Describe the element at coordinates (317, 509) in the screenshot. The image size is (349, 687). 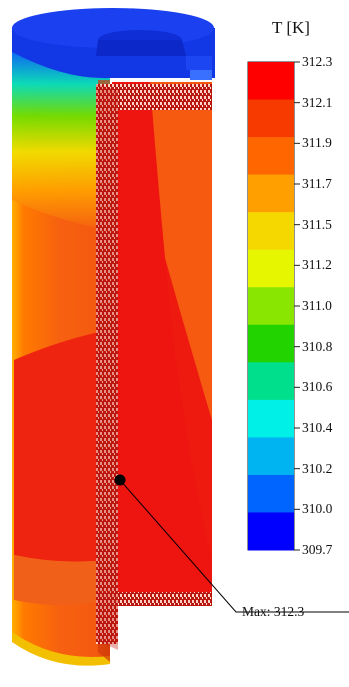
I see `color-bar-tick-label: 310.0` at that location.